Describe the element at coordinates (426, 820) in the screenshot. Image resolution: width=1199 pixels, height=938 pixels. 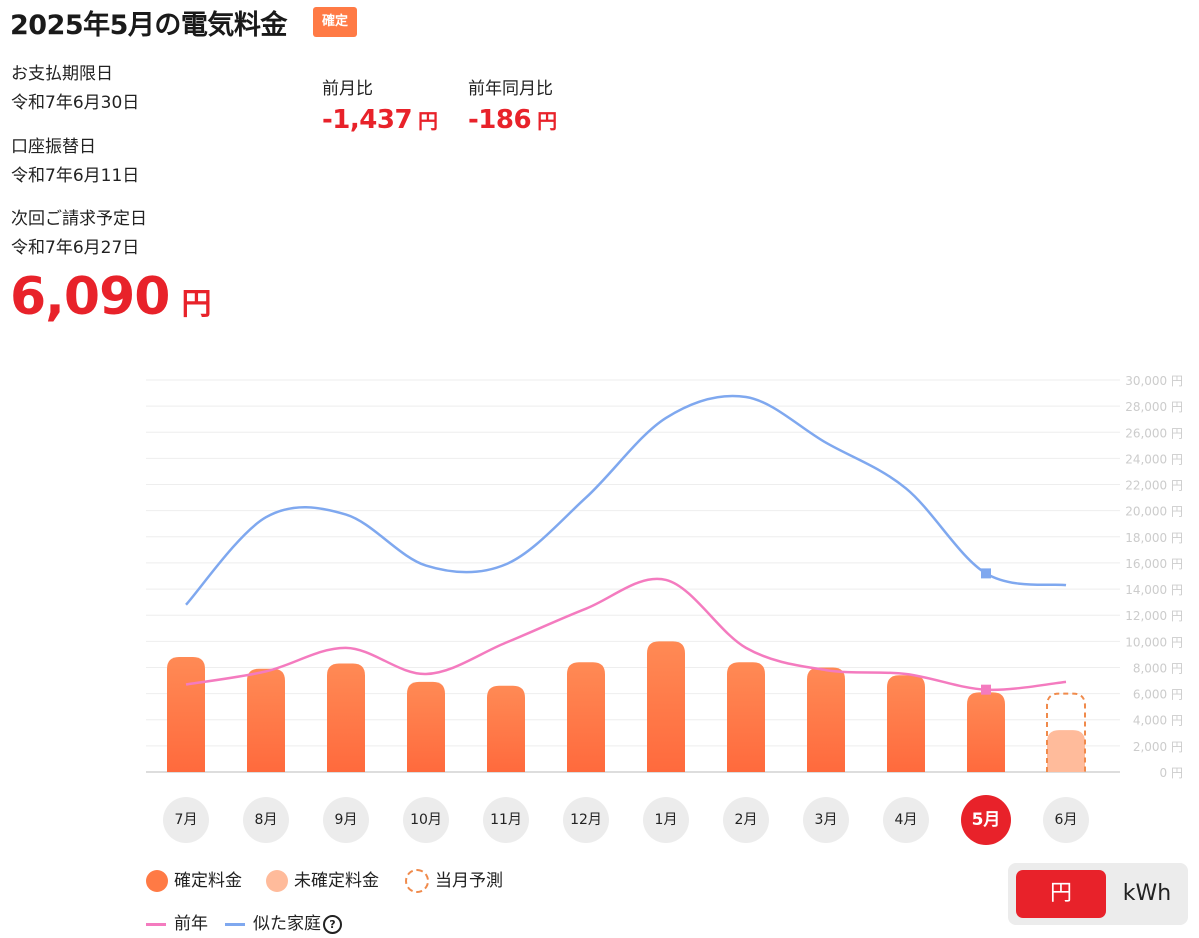
I see `month-chip: 10月` at that location.